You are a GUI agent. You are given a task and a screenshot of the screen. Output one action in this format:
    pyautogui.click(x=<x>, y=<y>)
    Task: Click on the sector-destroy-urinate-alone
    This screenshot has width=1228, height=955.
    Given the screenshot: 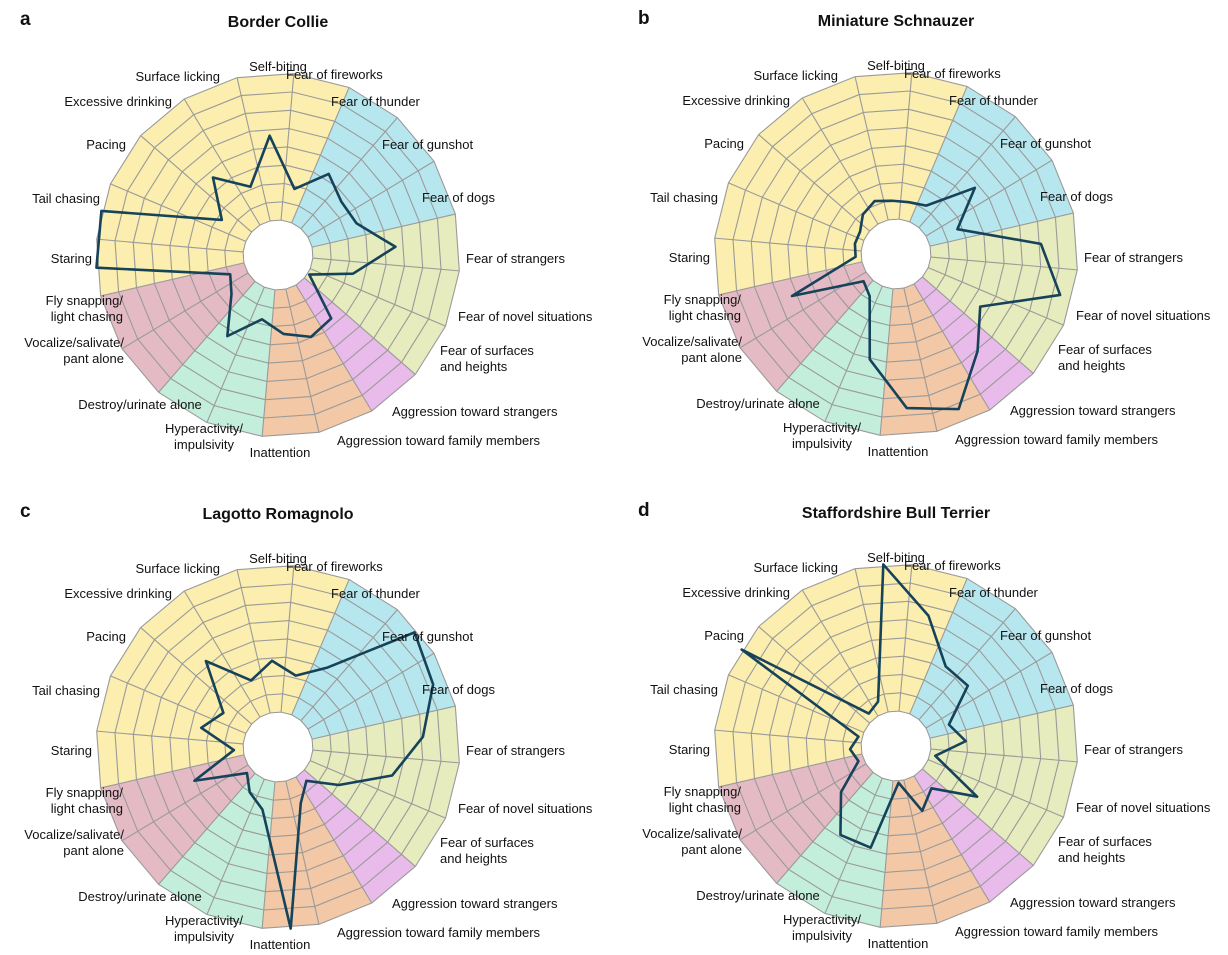 What is the action you would take?
    pyautogui.click(x=188, y=333)
    